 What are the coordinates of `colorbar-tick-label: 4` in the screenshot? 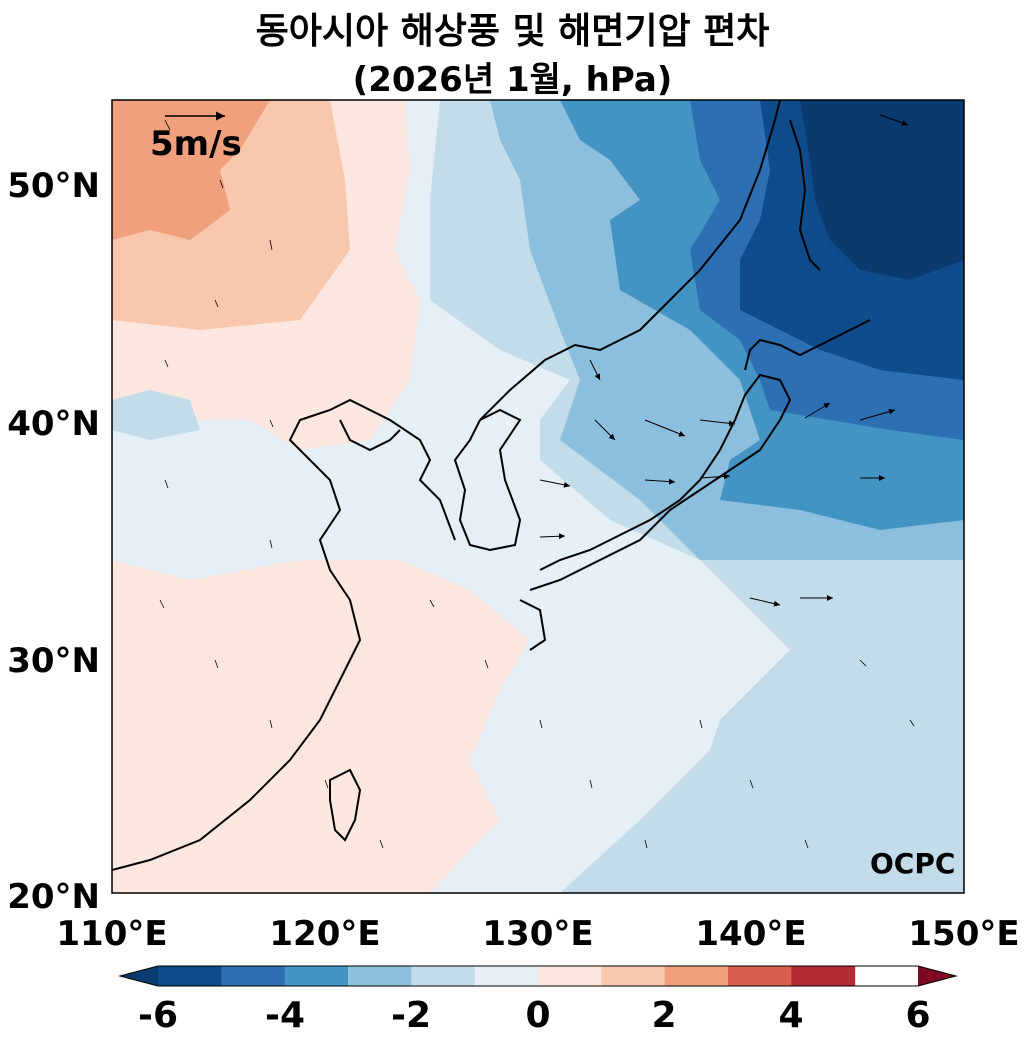 It's located at (790, 1015).